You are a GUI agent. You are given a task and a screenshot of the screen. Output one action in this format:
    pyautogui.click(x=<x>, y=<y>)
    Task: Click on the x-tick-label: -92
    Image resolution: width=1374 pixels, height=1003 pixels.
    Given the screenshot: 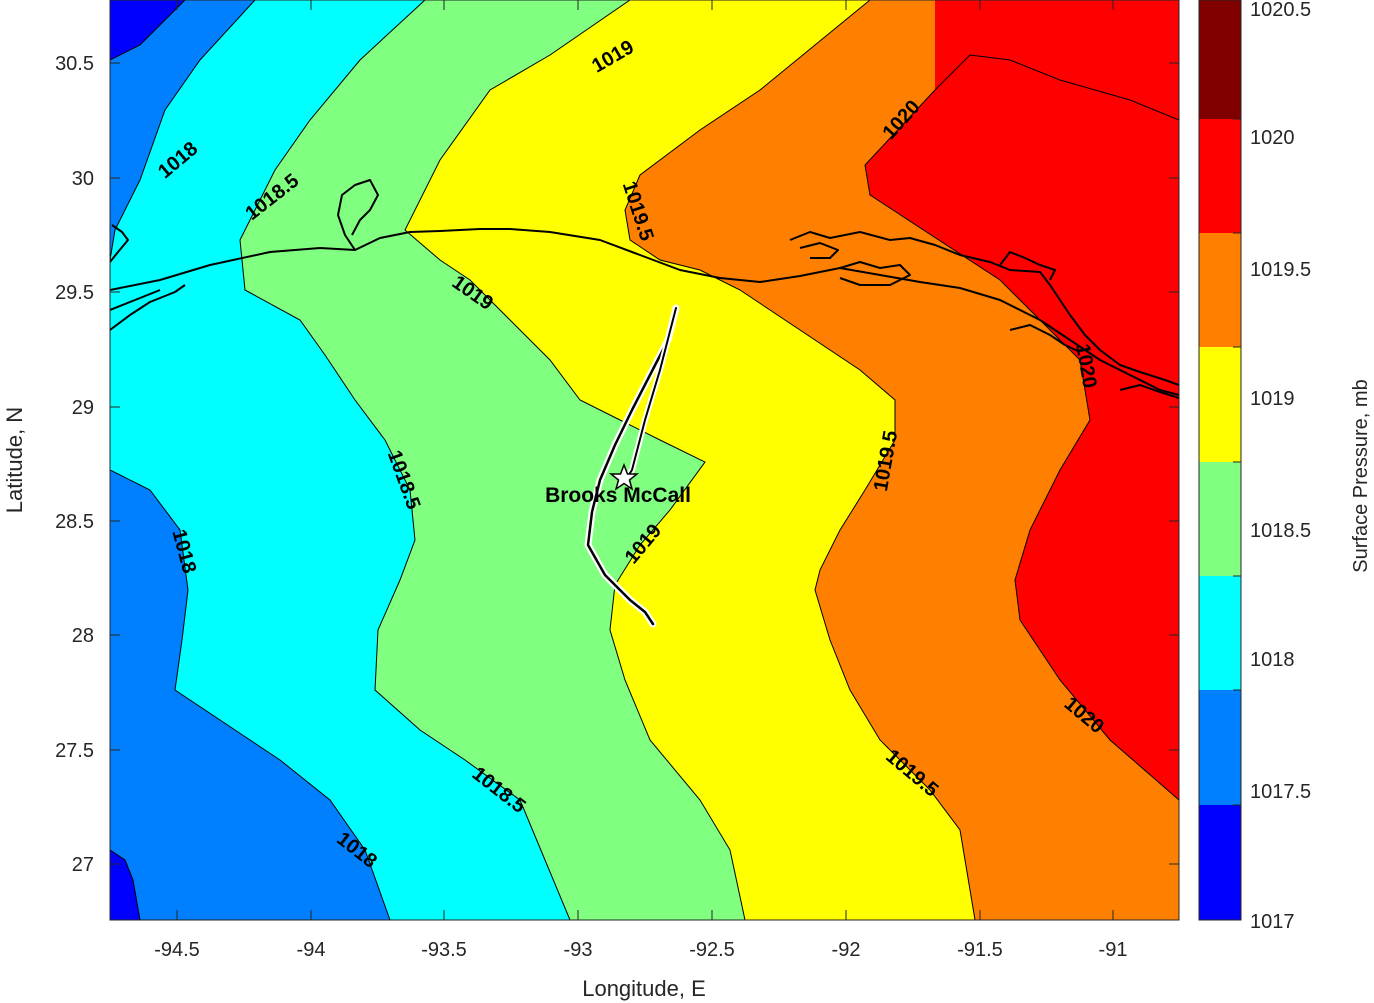 What is the action you would take?
    pyautogui.click(x=846, y=950)
    